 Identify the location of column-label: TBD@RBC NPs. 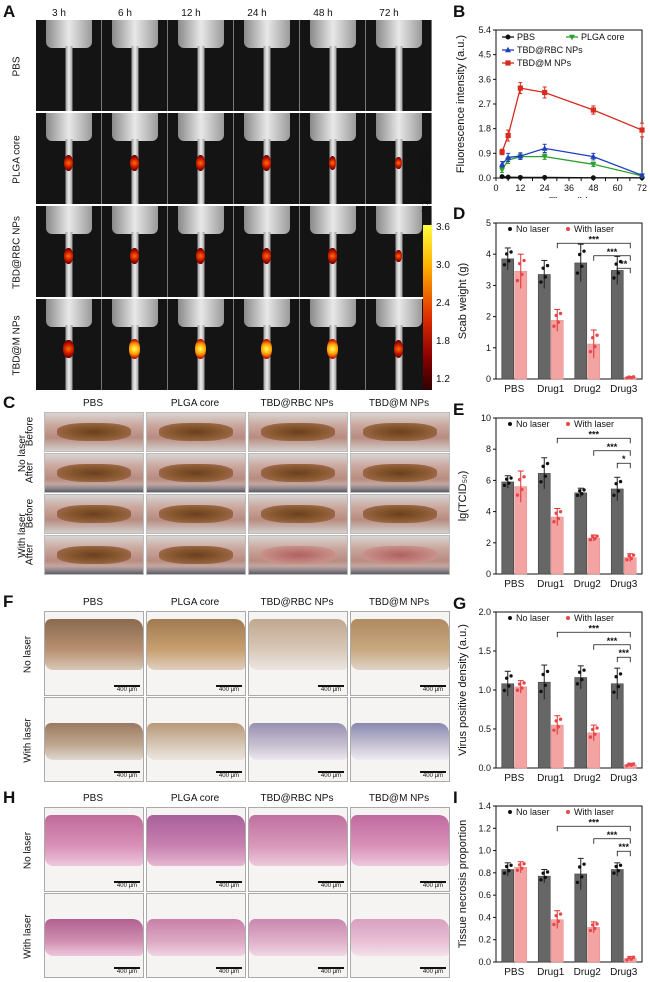
(297, 798).